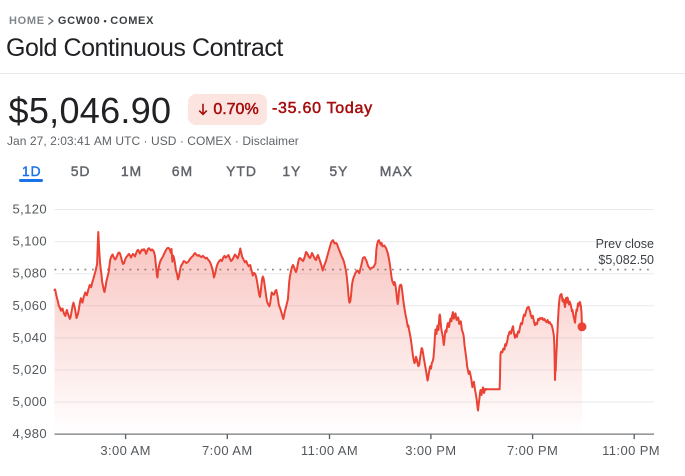 The height and width of the screenshot is (476, 685). What do you see at coordinates (29, 241) in the screenshot?
I see `svg-text: 5,100` at bounding box center [29, 241].